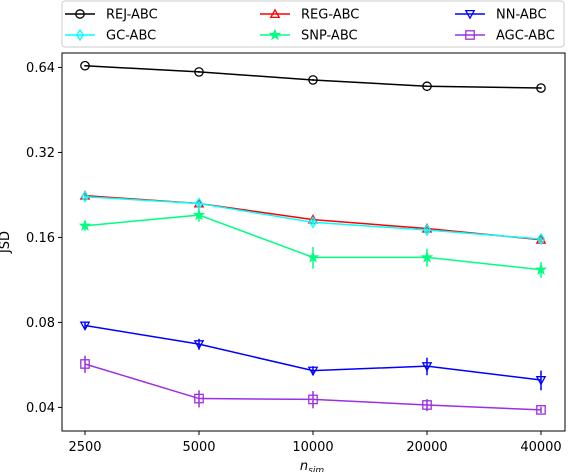 The width and height of the screenshot is (568, 472). What do you see at coordinates (40, 238) in the screenshot?
I see `y-tick-label: 0.16` at bounding box center [40, 238].